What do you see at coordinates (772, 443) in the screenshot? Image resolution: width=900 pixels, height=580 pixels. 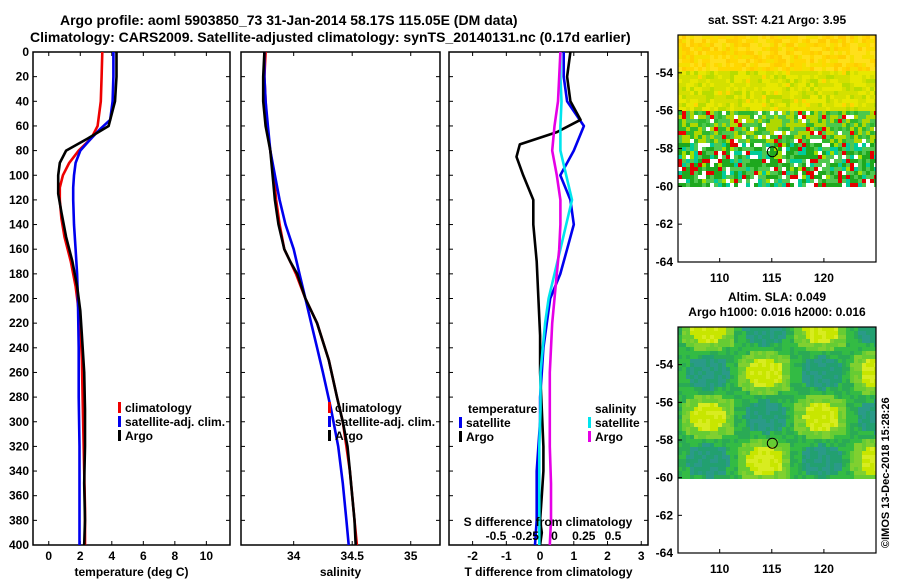 I see `sla-map-argo-marker` at bounding box center [772, 443].